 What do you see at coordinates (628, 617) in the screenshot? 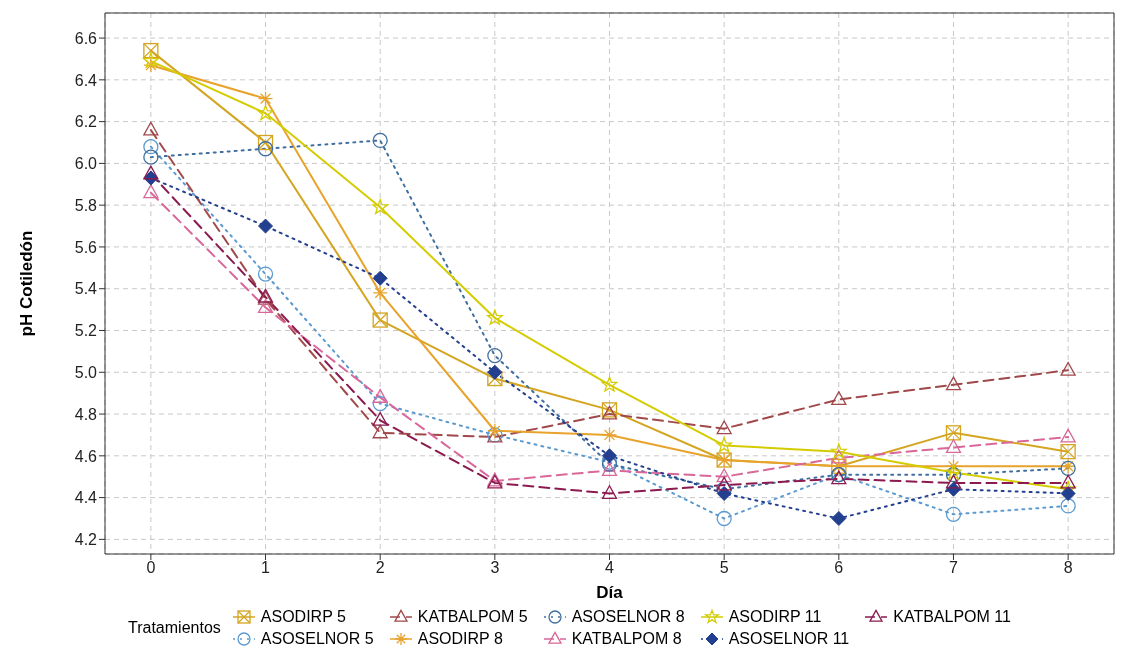
I see `legend-label: ASOSELNOR 8` at bounding box center [628, 617].